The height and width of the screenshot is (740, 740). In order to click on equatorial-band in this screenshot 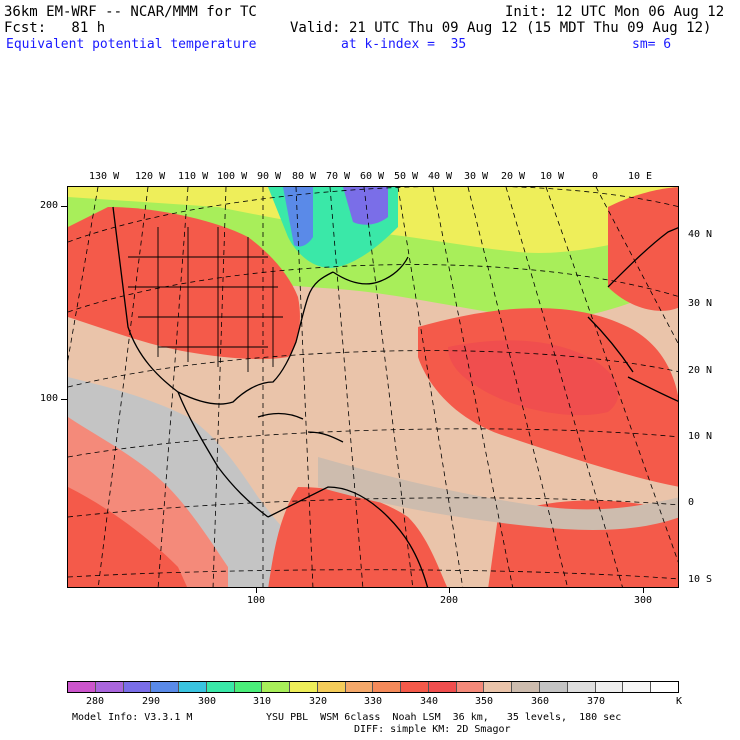, I will do `click(498, 493)`.